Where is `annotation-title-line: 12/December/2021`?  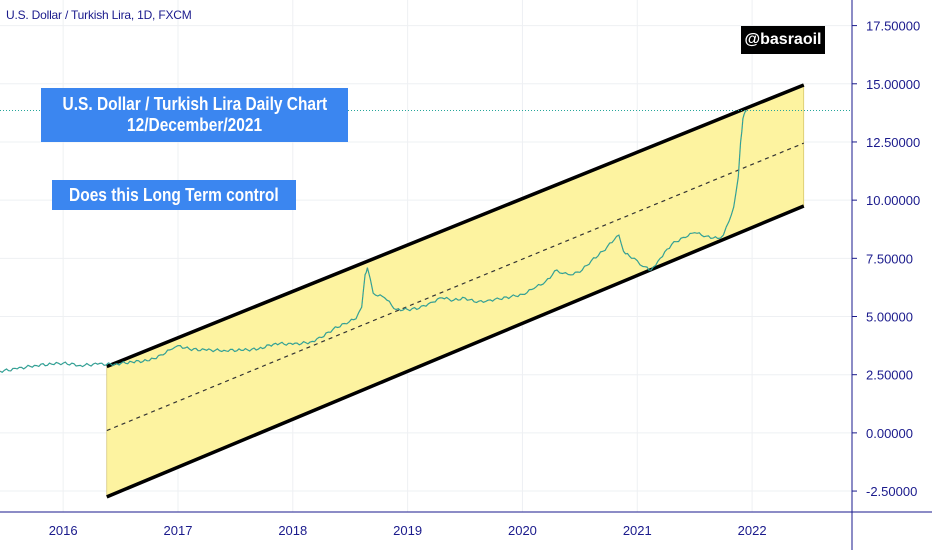
annotation-title-line: 12/December/2021 is located at coordinates (194, 125).